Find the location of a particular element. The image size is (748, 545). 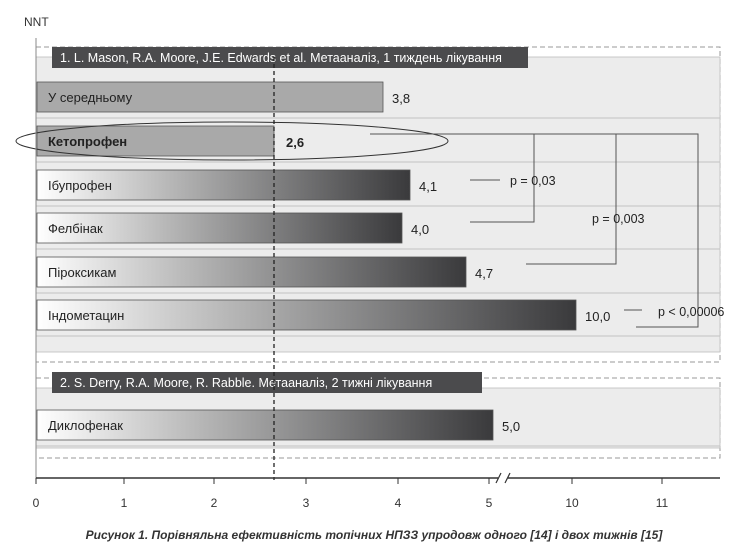

bar-value-label: 4,1 is located at coordinates (428, 186).